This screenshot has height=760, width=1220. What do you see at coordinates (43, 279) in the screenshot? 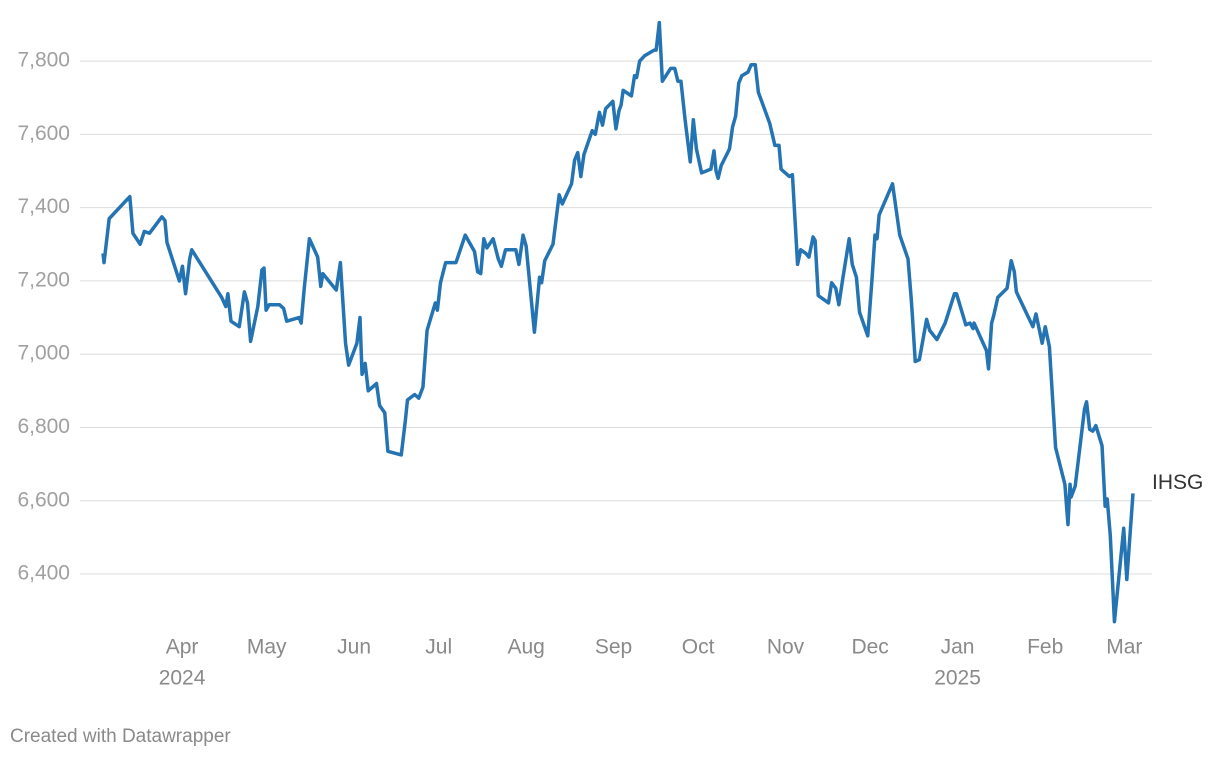
I see `y-tick-label: 7,200` at bounding box center [43, 279].